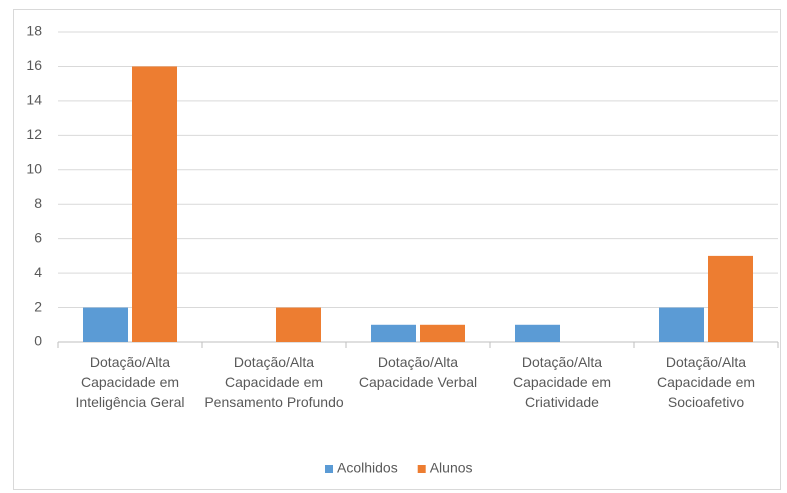 Image resolution: width=787 pixels, height=493 pixels. Describe the element at coordinates (418, 372) in the screenshot. I see `x-tick-label: Dotação/Alta Capacidade Verbal` at that location.